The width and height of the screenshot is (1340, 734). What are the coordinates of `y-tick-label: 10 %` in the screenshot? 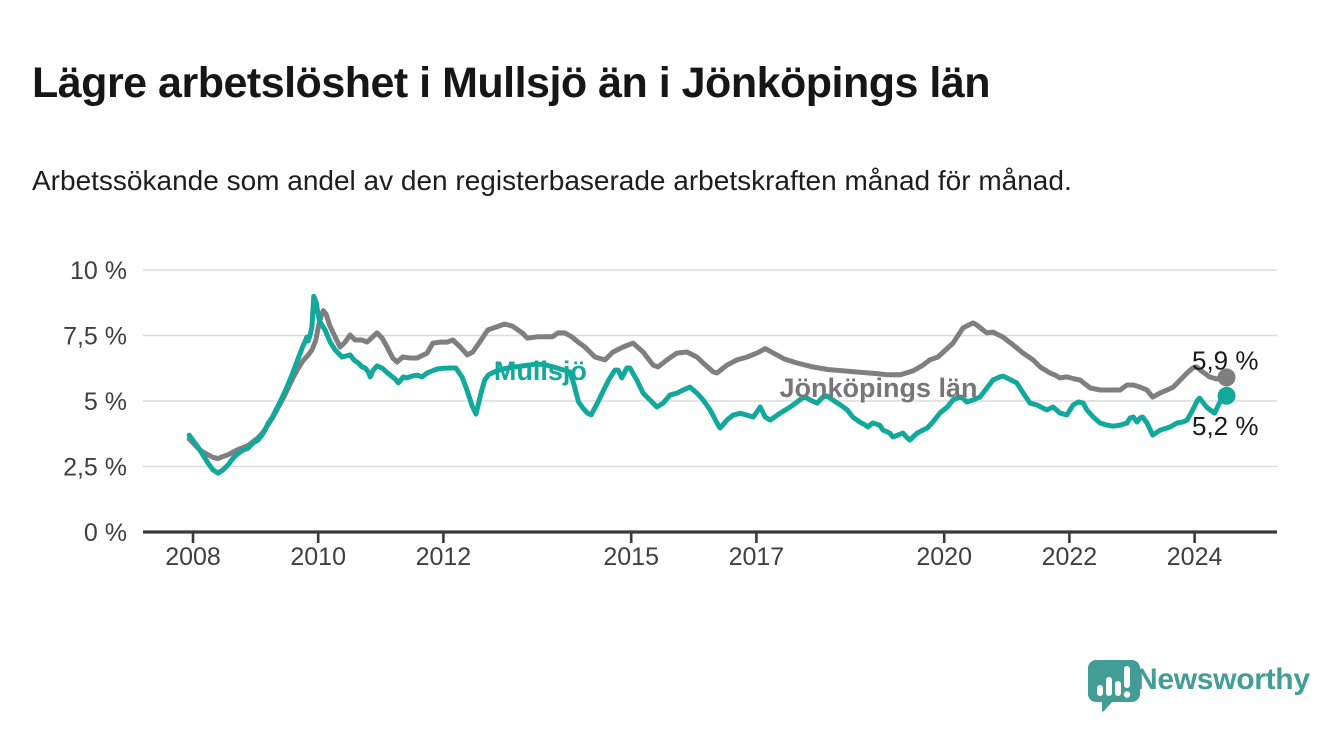 It's located at (98, 271).